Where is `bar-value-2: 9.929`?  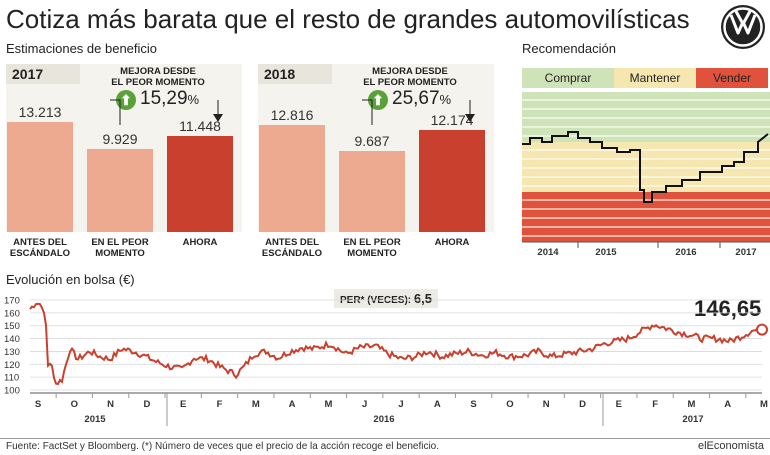
bar-value-2: 9.929 is located at coordinates (120, 139).